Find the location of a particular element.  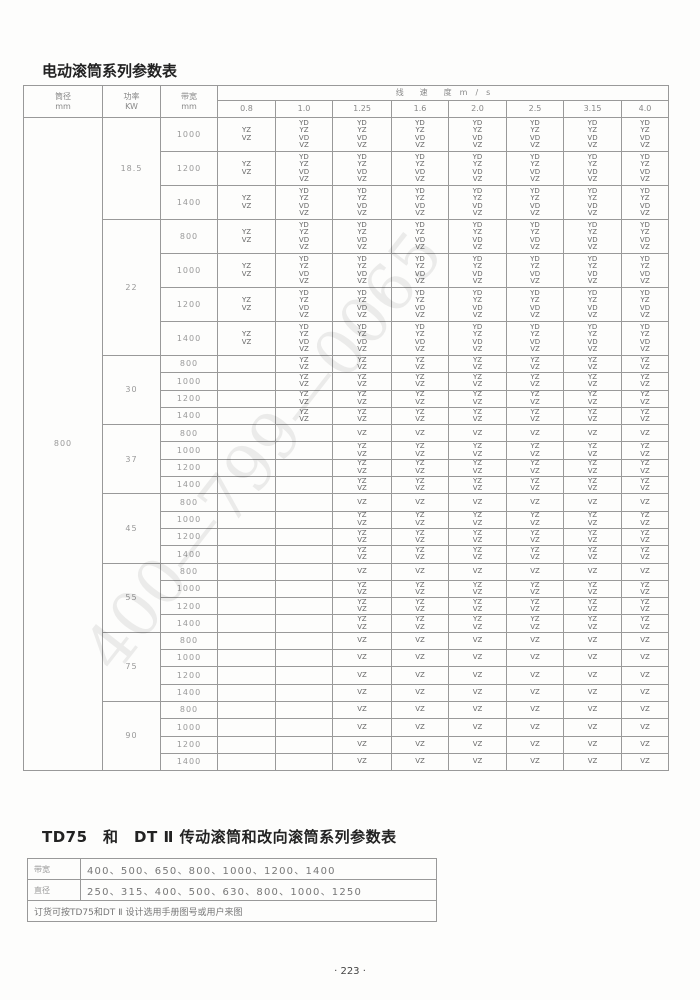

belt-width: 1200 is located at coordinates (189, 398).